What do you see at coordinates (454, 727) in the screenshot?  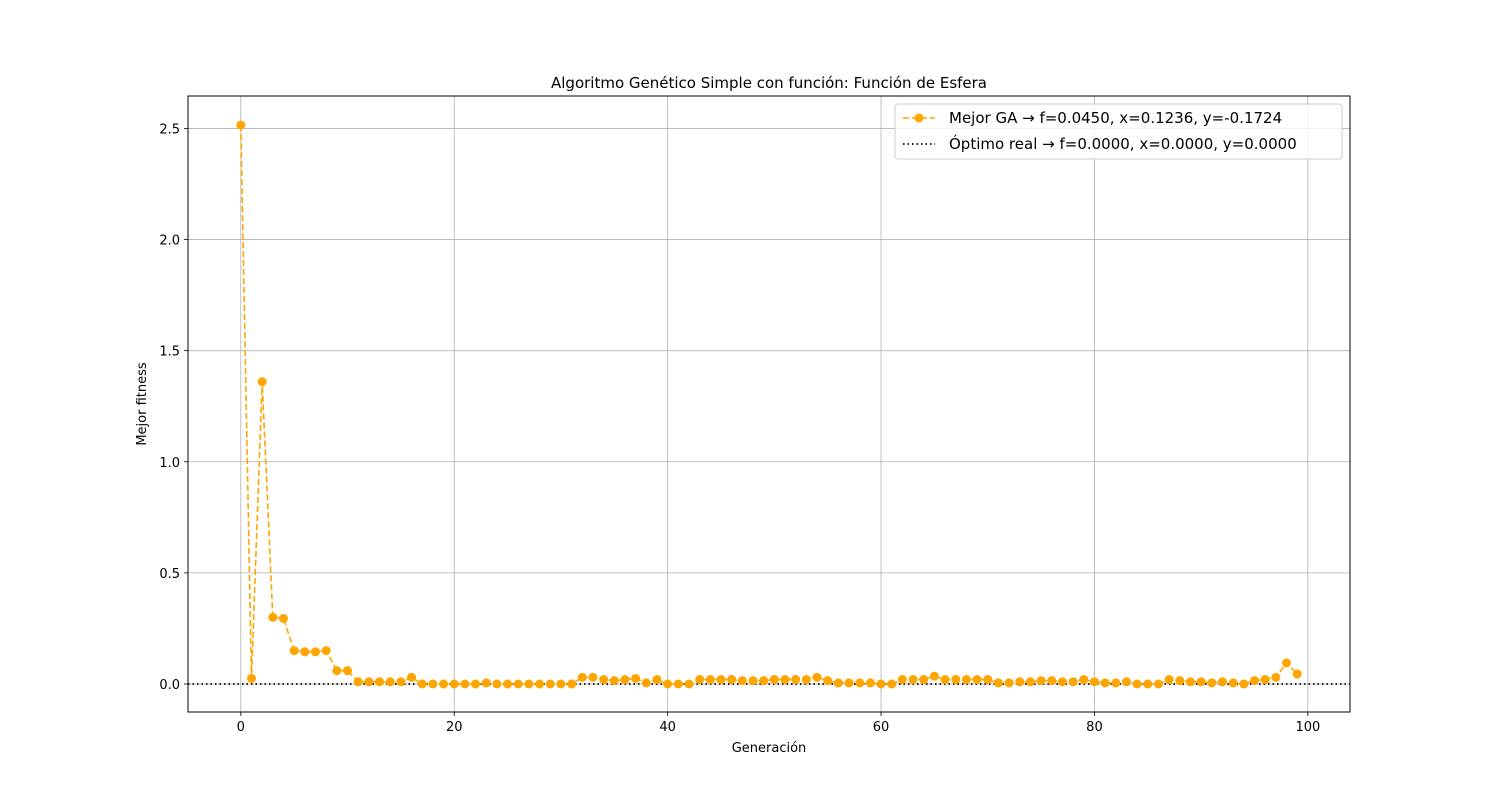 I see `x-tick-label: 20` at bounding box center [454, 727].